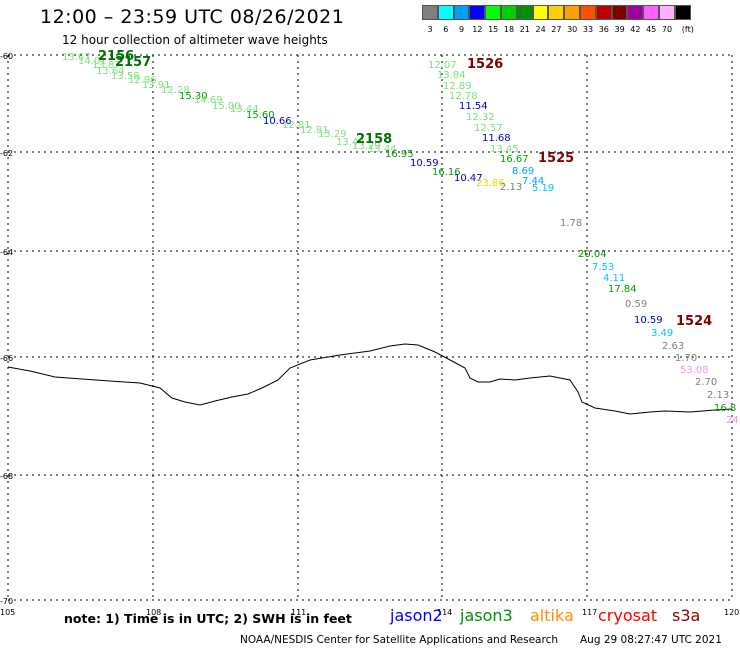 The image size is (740, 650). I want to click on swh-value: 1.70, so click(686, 358).